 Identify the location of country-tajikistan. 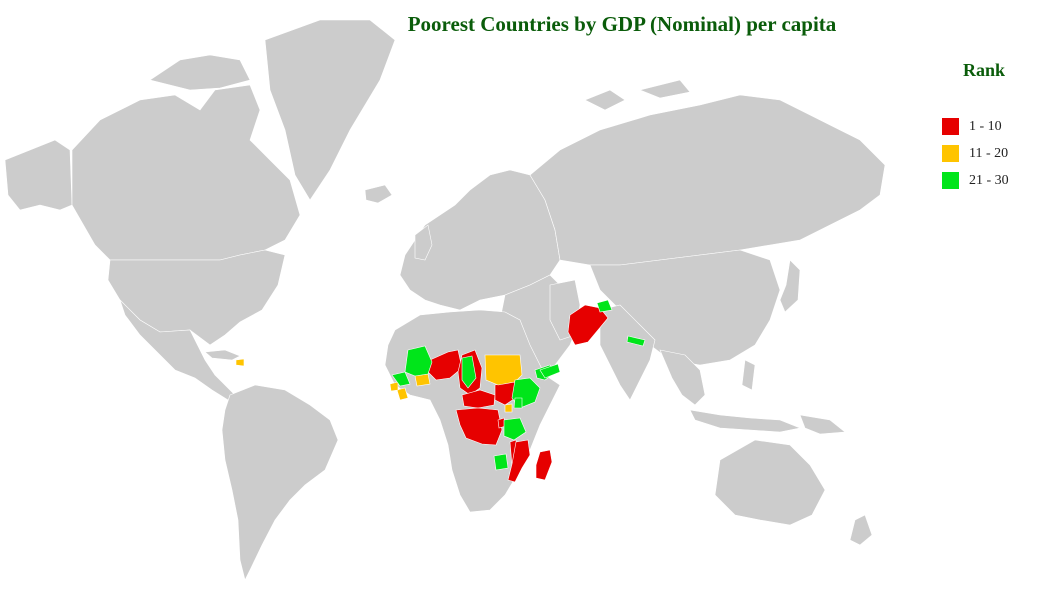
(604, 306).